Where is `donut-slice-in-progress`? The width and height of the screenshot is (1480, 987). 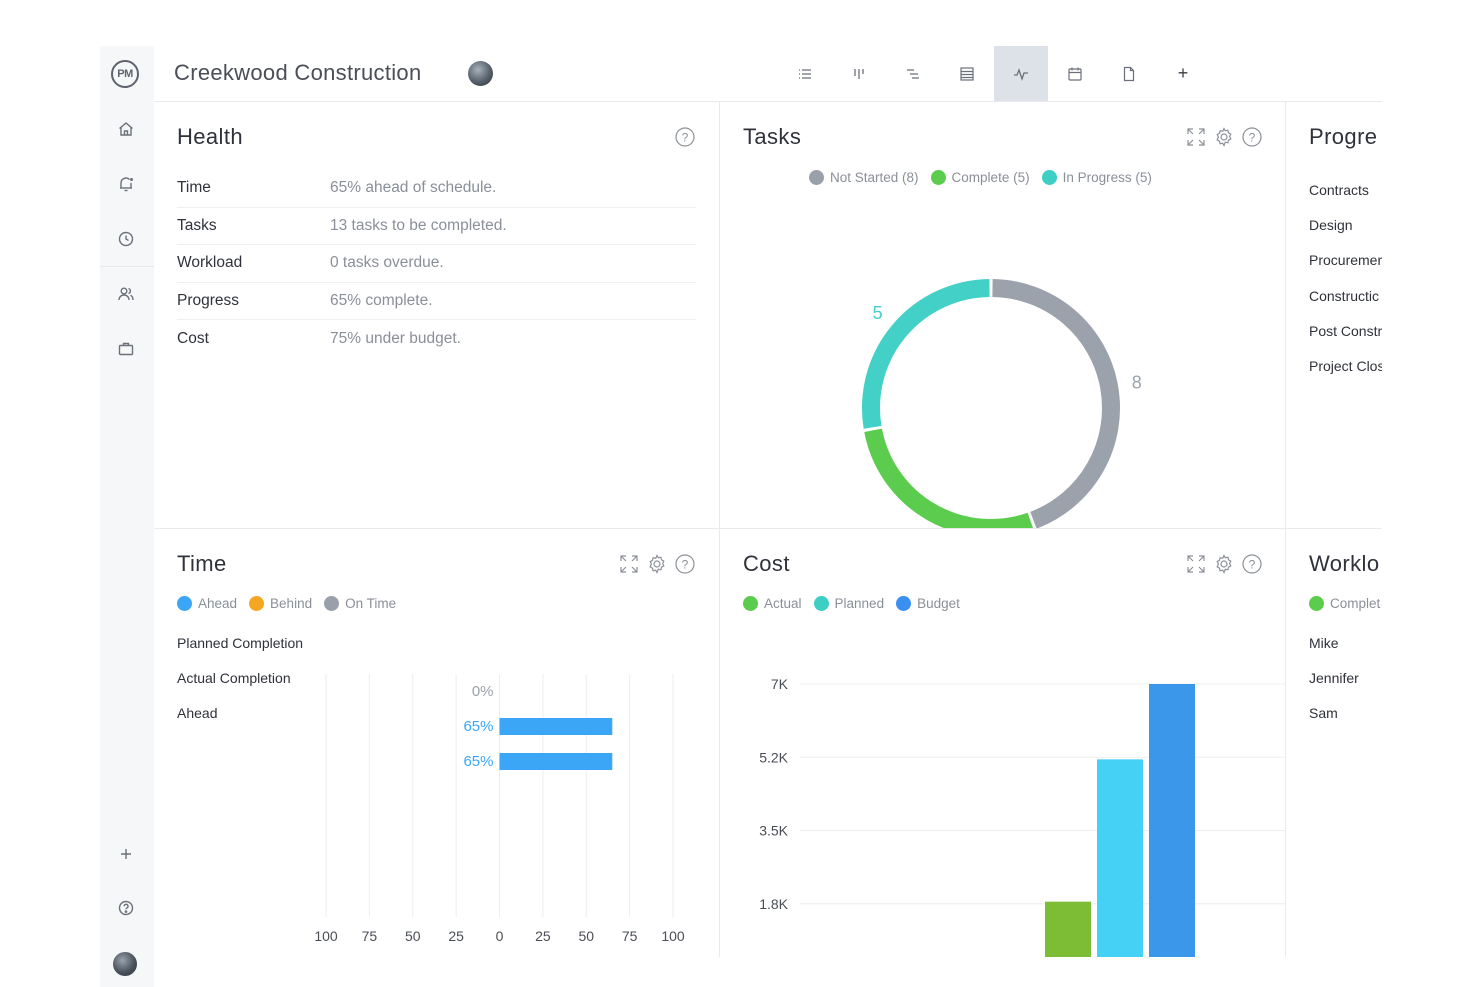
donut-slice-in-progress is located at coordinates (926, 354).